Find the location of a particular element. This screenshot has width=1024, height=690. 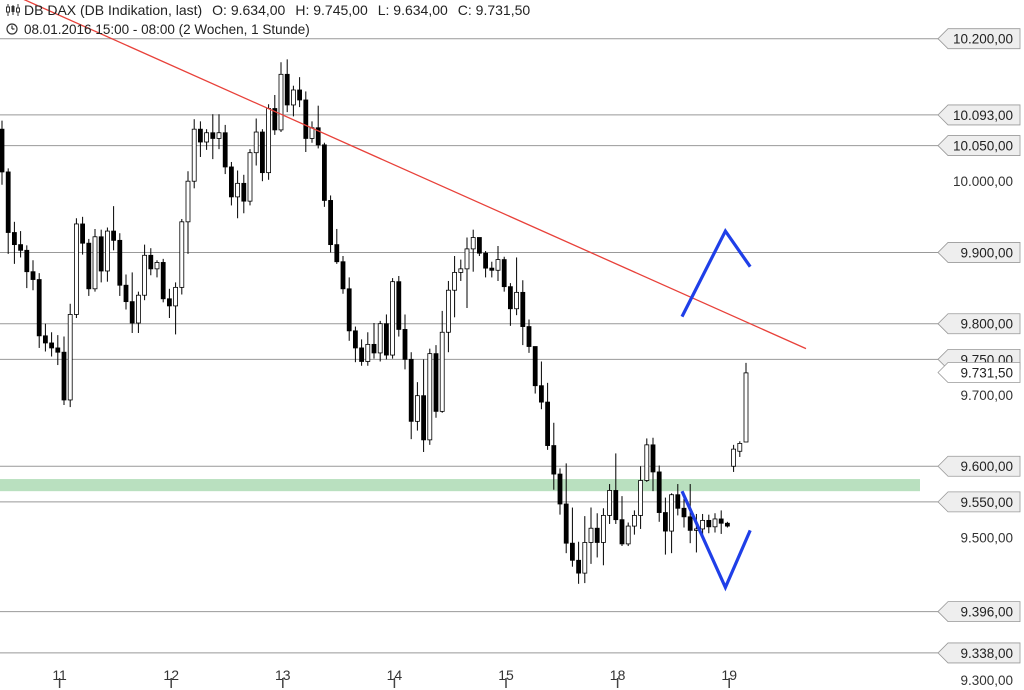

x-tick-label: 13 is located at coordinates (283, 675).